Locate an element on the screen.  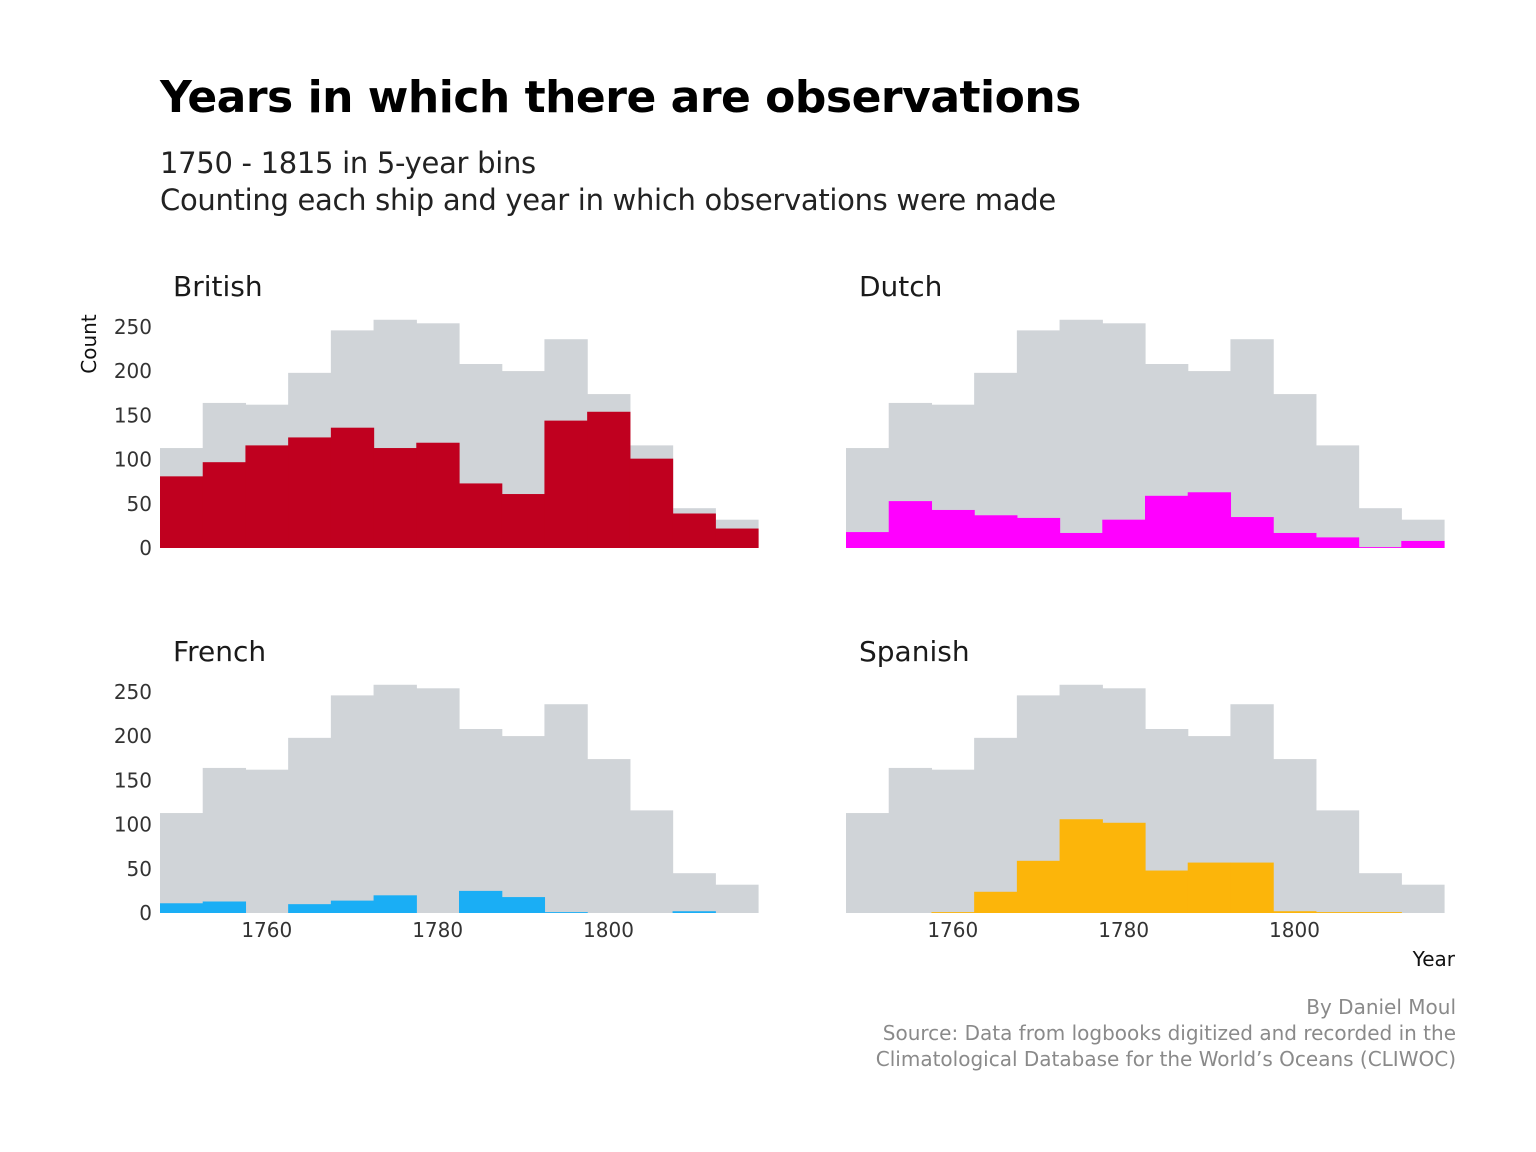
x-tick-label: 1780 is located at coordinates (437, 930).